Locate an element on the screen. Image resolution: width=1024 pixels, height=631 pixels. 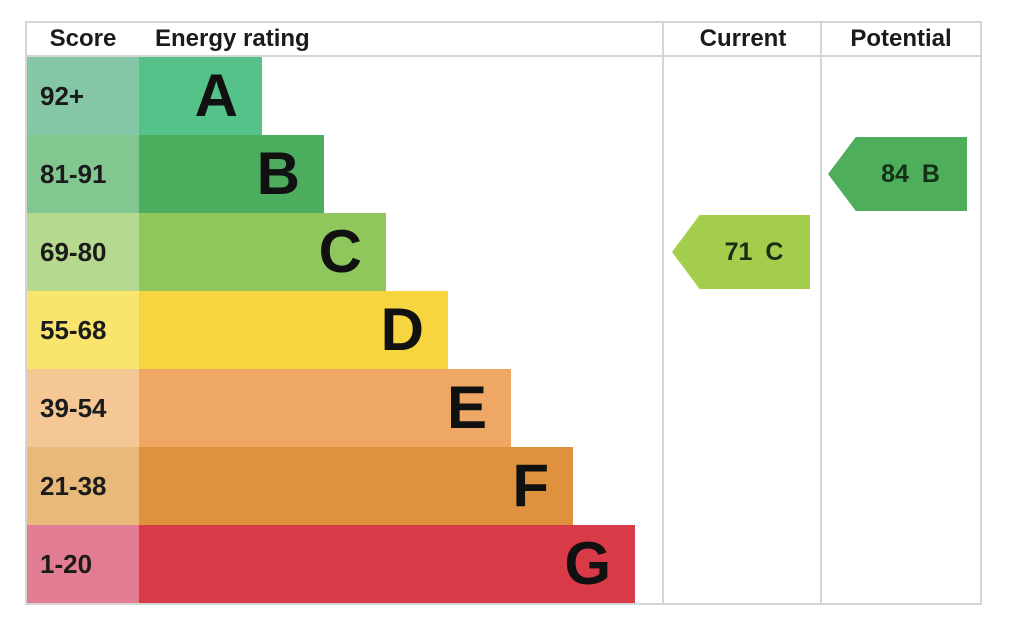
band-bar-C: C is located at coordinates (262, 252).